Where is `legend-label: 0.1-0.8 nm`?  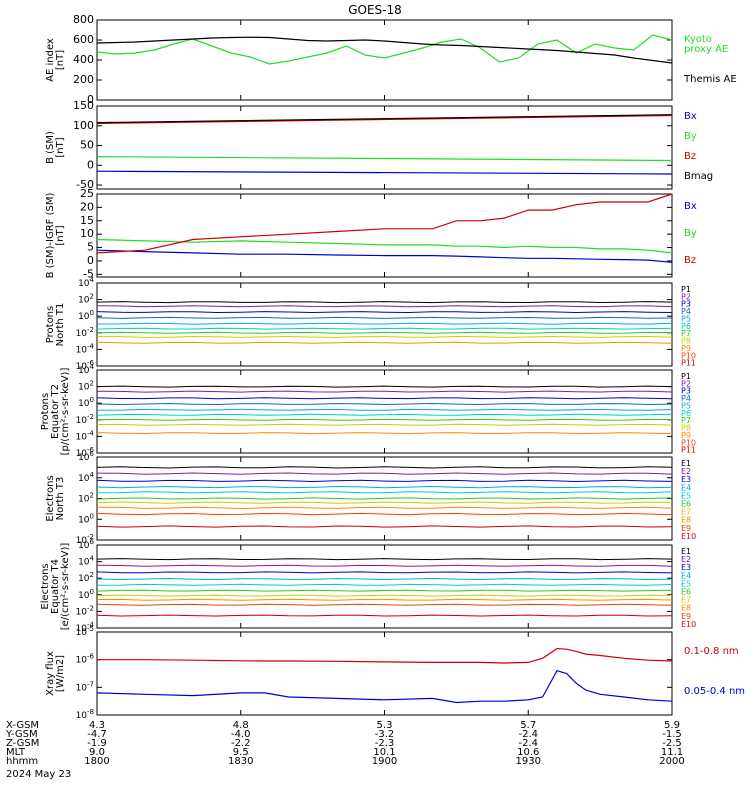
legend-label: 0.1-0.8 nm is located at coordinates (711, 651).